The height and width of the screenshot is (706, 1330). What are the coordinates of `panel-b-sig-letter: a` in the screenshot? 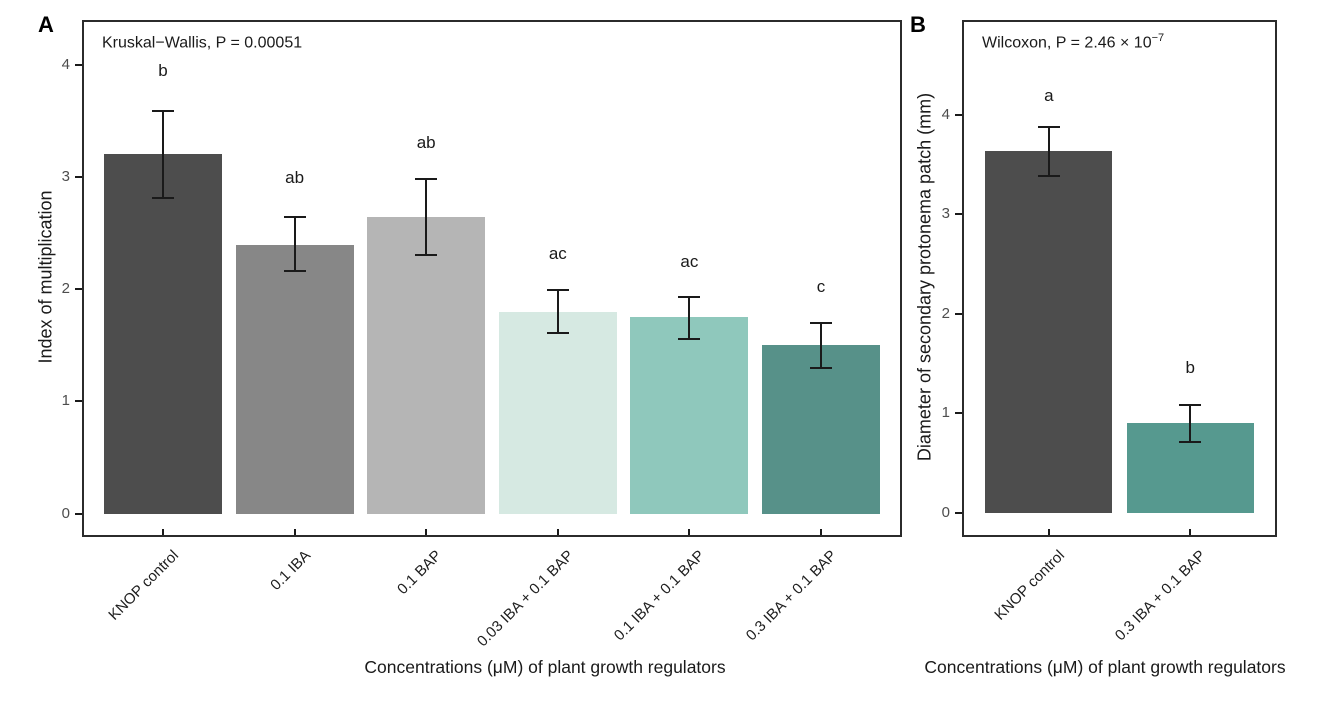 It's located at (1049, 95).